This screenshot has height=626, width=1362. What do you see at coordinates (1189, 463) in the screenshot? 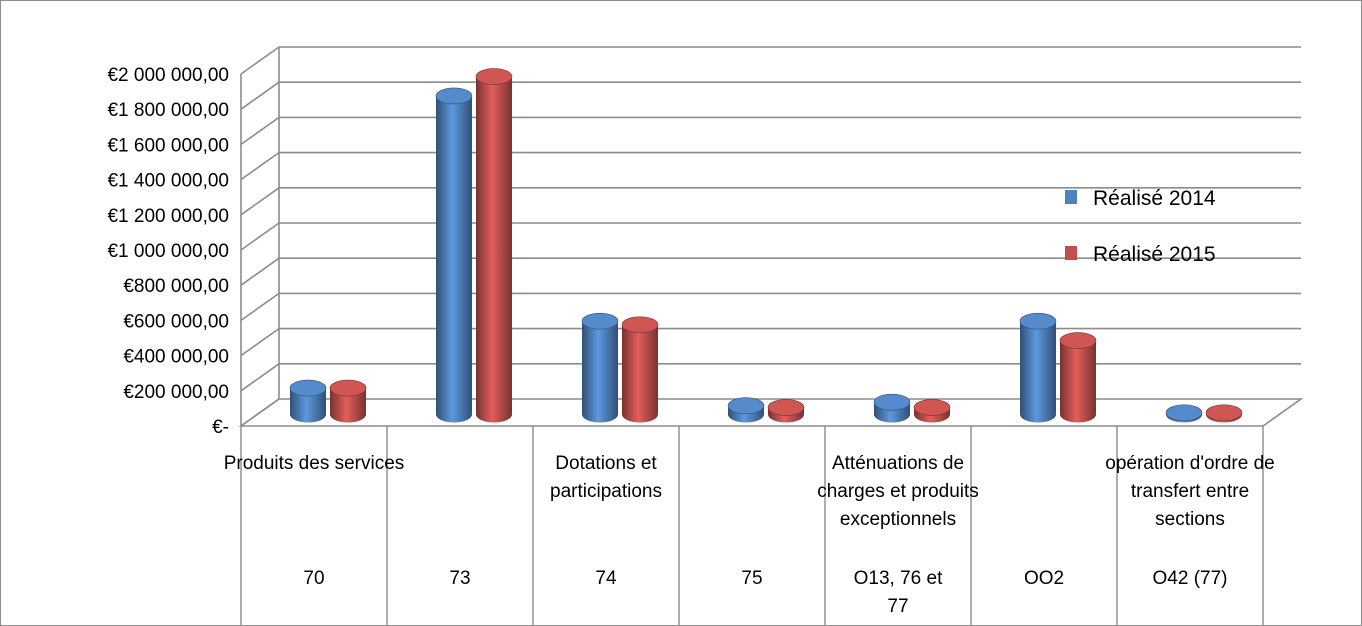
I see `category-name: opération d'ordre de` at bounding box center [1189, 463].